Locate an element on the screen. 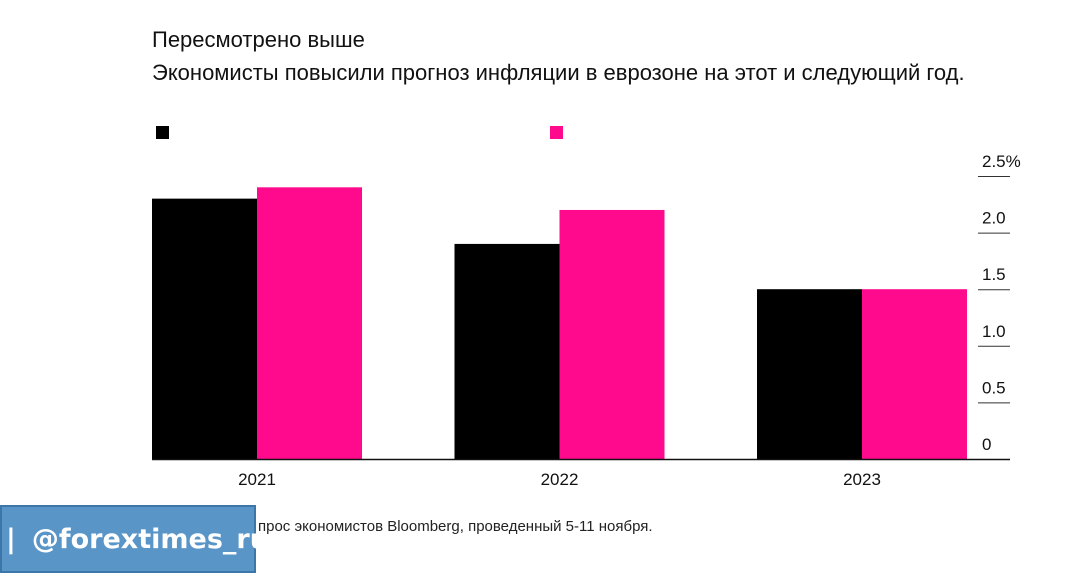  y-axis: 0 0.5 1.0 1.5 2.0 2.5% is located at coordinates (999, 303).